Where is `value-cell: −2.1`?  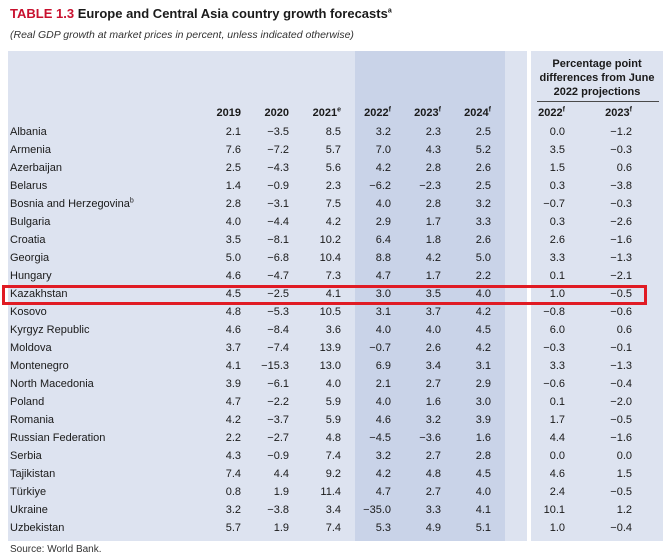 value-cell: −2.1 is located at coordinates (621, 276).